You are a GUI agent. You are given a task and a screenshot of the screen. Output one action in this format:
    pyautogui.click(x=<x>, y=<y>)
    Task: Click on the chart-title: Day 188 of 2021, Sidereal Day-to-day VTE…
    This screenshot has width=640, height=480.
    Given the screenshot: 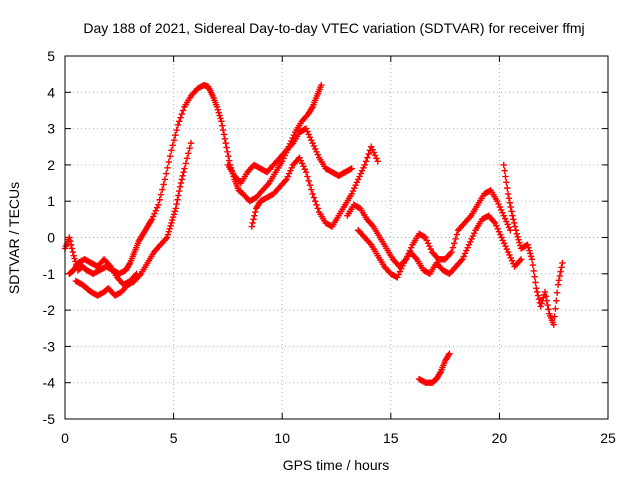 What is the action you would take?
    pyautogui.click(x=333, y=28)
    